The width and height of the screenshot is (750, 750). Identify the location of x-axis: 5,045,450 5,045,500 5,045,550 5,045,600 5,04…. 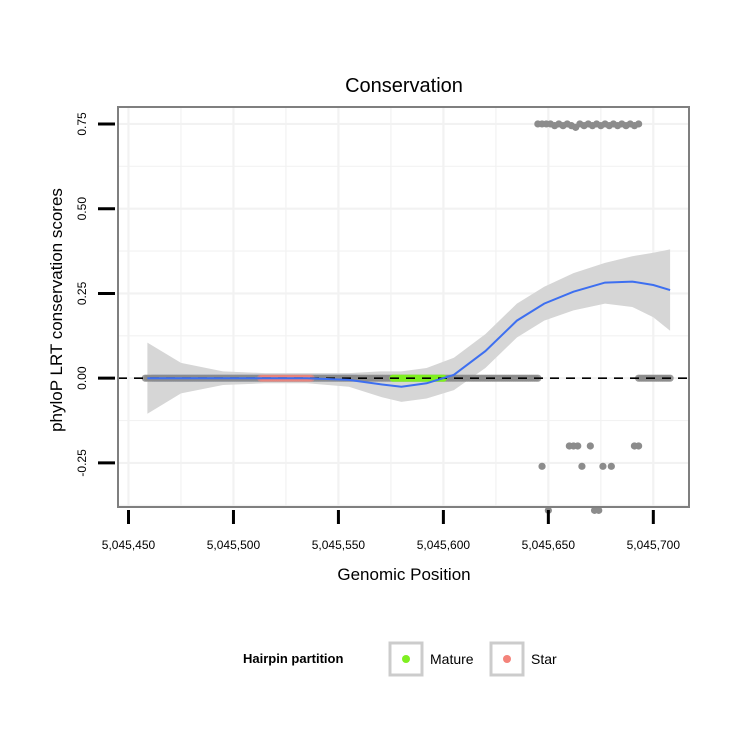
(391, 531).